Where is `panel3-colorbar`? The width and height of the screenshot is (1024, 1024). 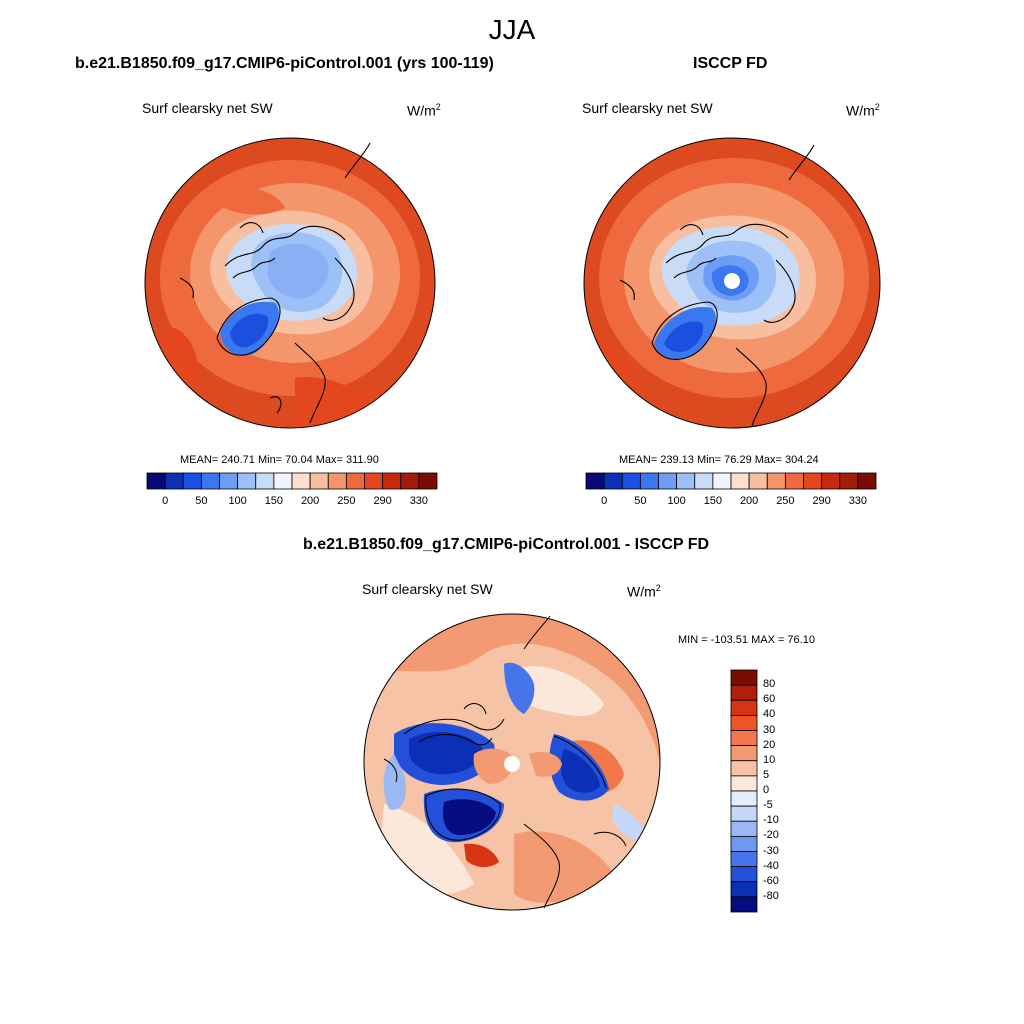 panel3-colorbar is located at coordinates (744, 791).